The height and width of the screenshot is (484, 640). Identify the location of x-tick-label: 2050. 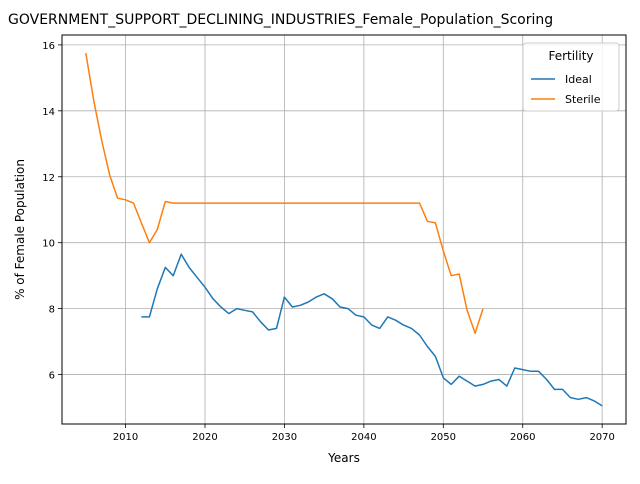
(443, 437).